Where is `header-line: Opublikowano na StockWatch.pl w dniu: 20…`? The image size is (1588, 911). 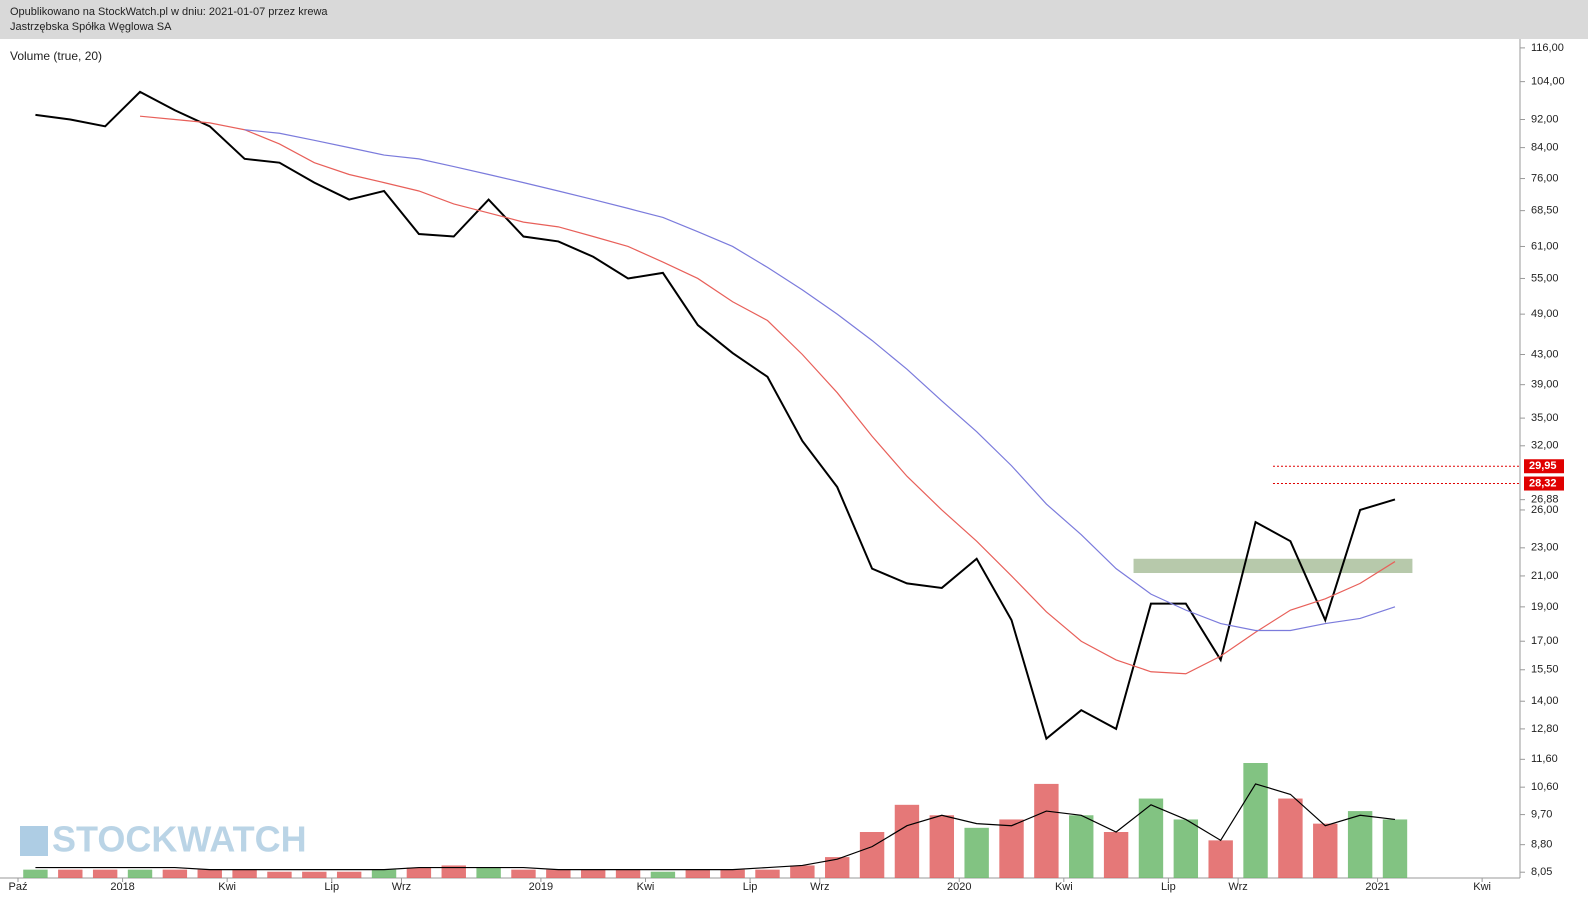 header-line: Opublikowano na StockWatch.pl w dniu: 20… is located at coordinates (169, 12).